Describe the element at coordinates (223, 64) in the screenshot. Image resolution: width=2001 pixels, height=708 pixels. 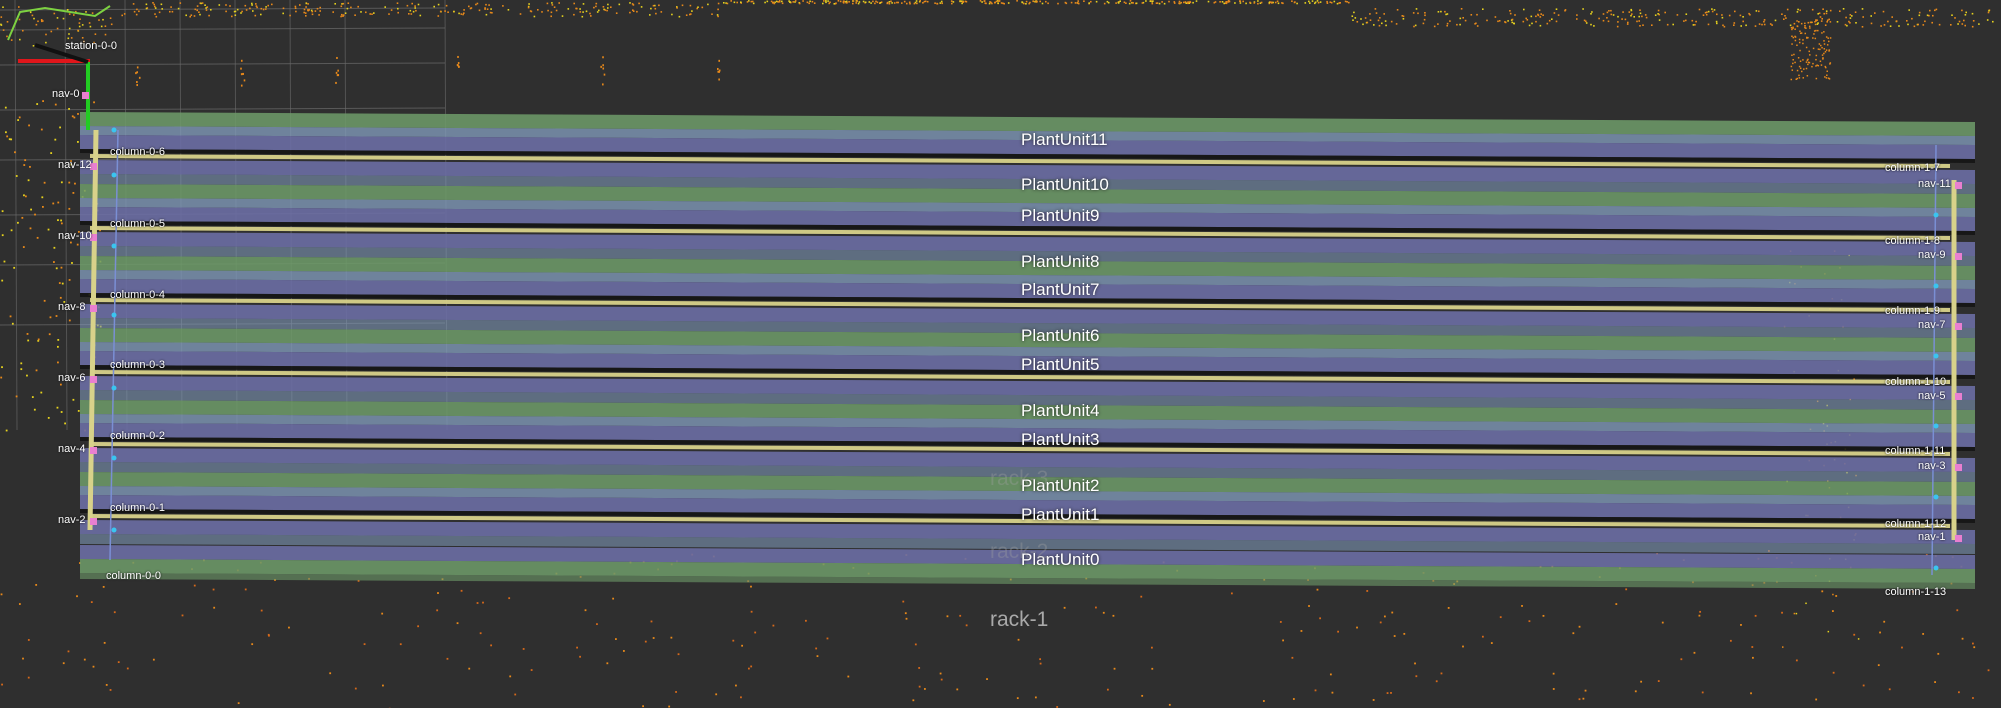
I see `grid-line` at that location.